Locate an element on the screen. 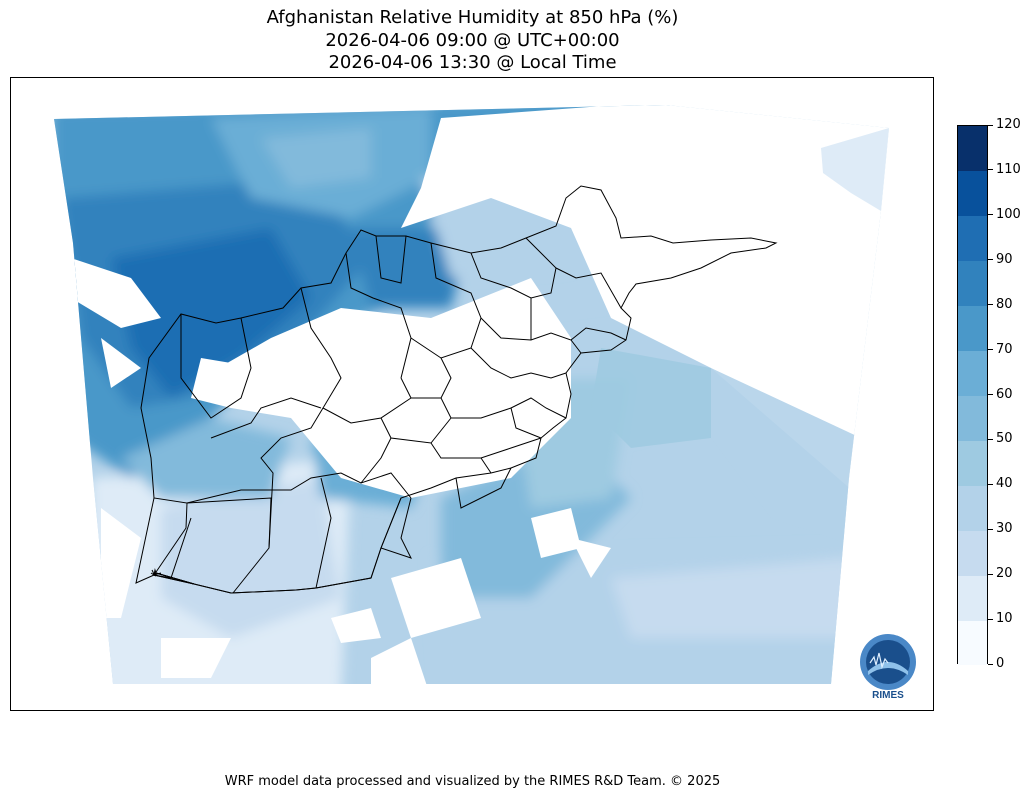 Image resolution: width=1030 pixels, height=799 pixels. colorbar-tick-label: 60 is located at coordinates (1004, 394).